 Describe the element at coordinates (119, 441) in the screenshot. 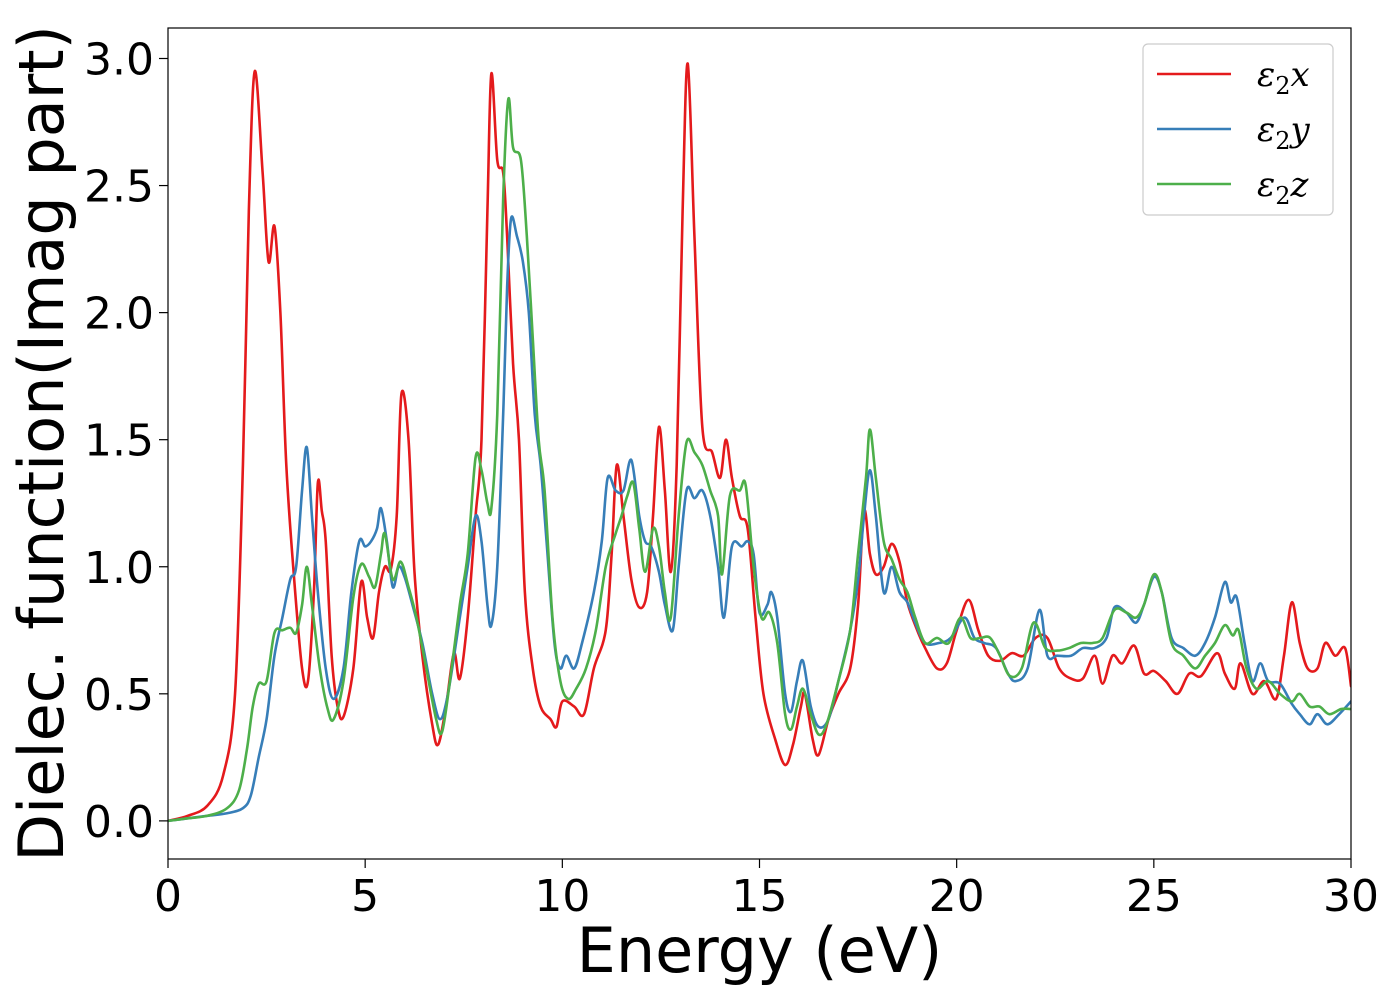

I see `y-tick-label: 1.5` at that location.